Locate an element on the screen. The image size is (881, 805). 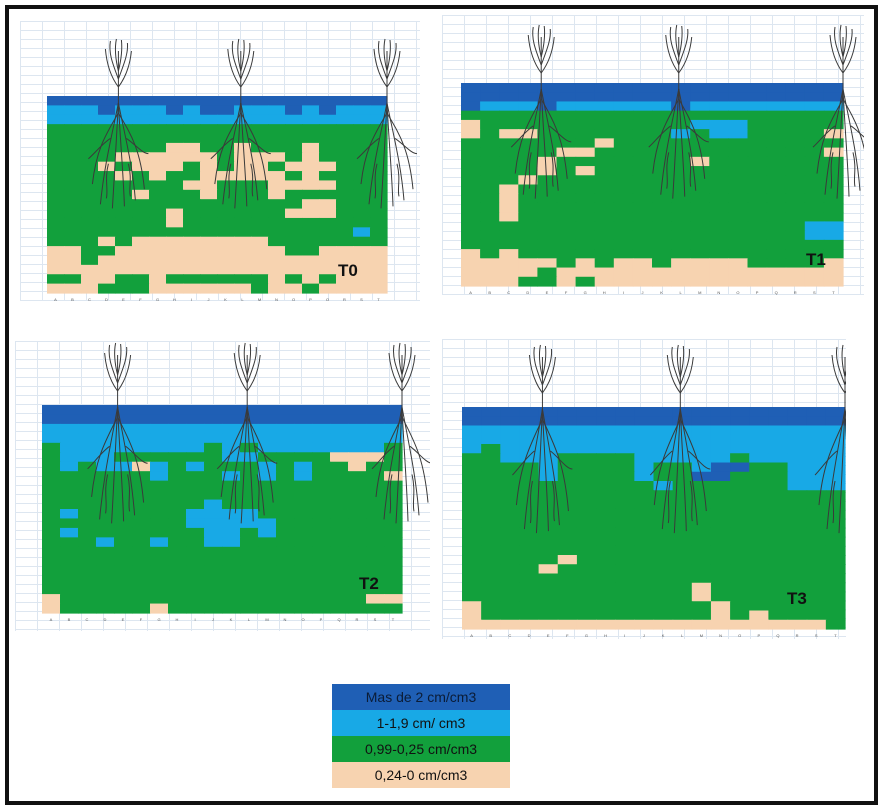
column-tick-label: Q is located at coordinates (777, 635).